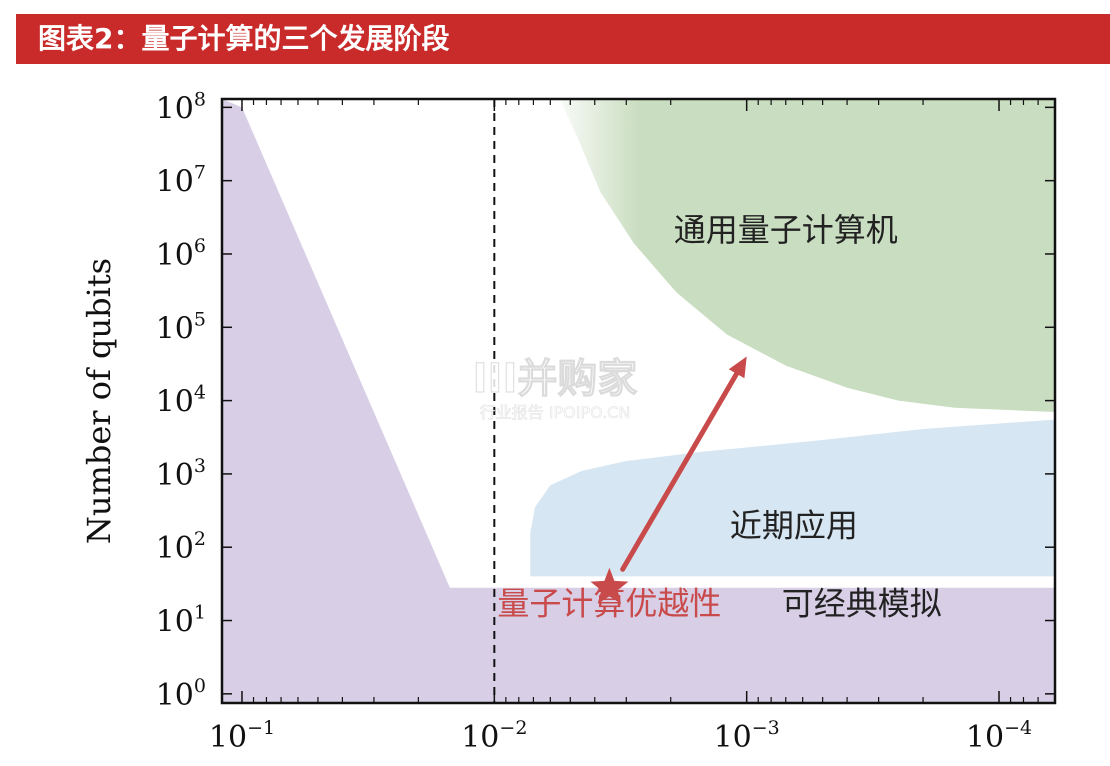  Describe the element at coordinates (200, 173) in the screenshot. I see `y-tick-exponent: 7` at that location.